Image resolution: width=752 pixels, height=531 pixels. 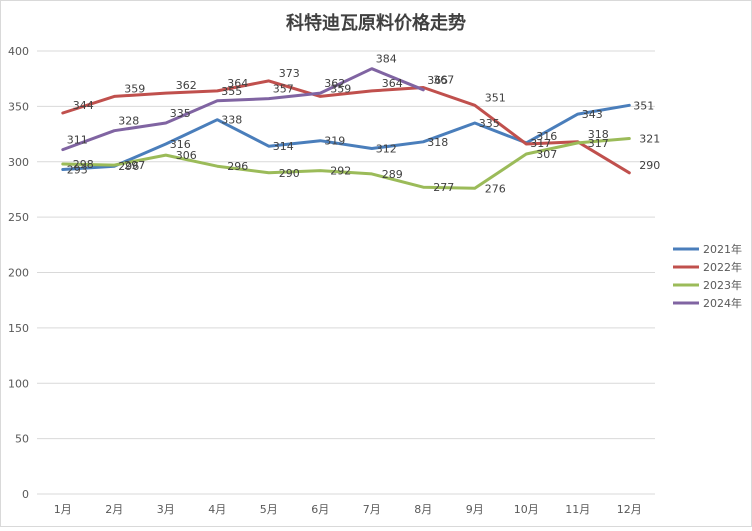 I want to click on y-tick-label: 250, so click(x=18, y=217).